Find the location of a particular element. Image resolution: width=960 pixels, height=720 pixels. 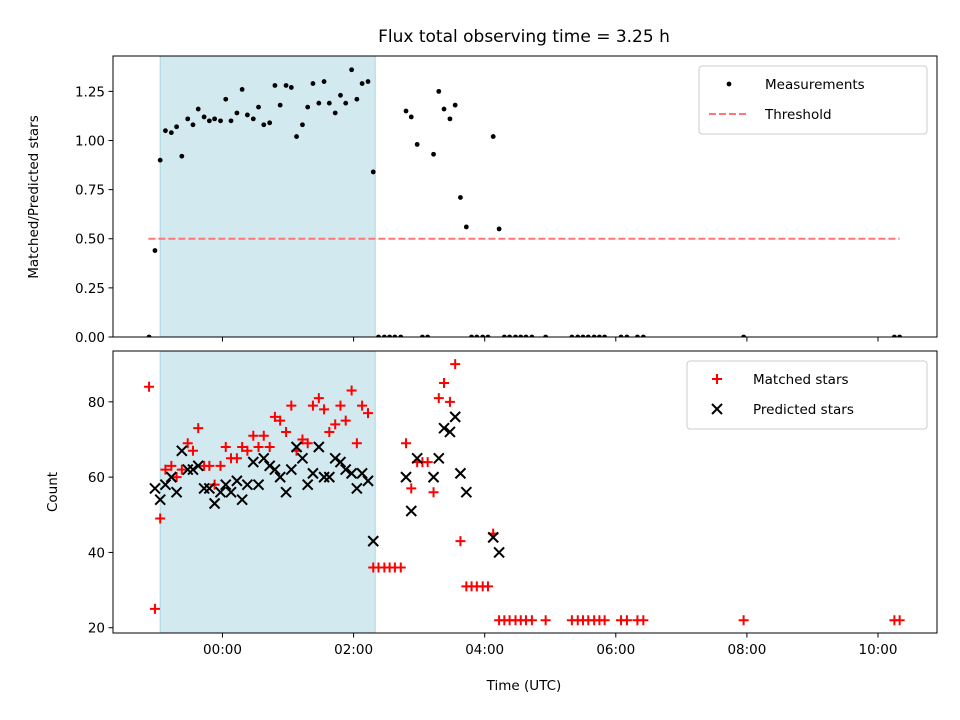

legend-measurements-label: Measurements is located at coordinates (815, 85).